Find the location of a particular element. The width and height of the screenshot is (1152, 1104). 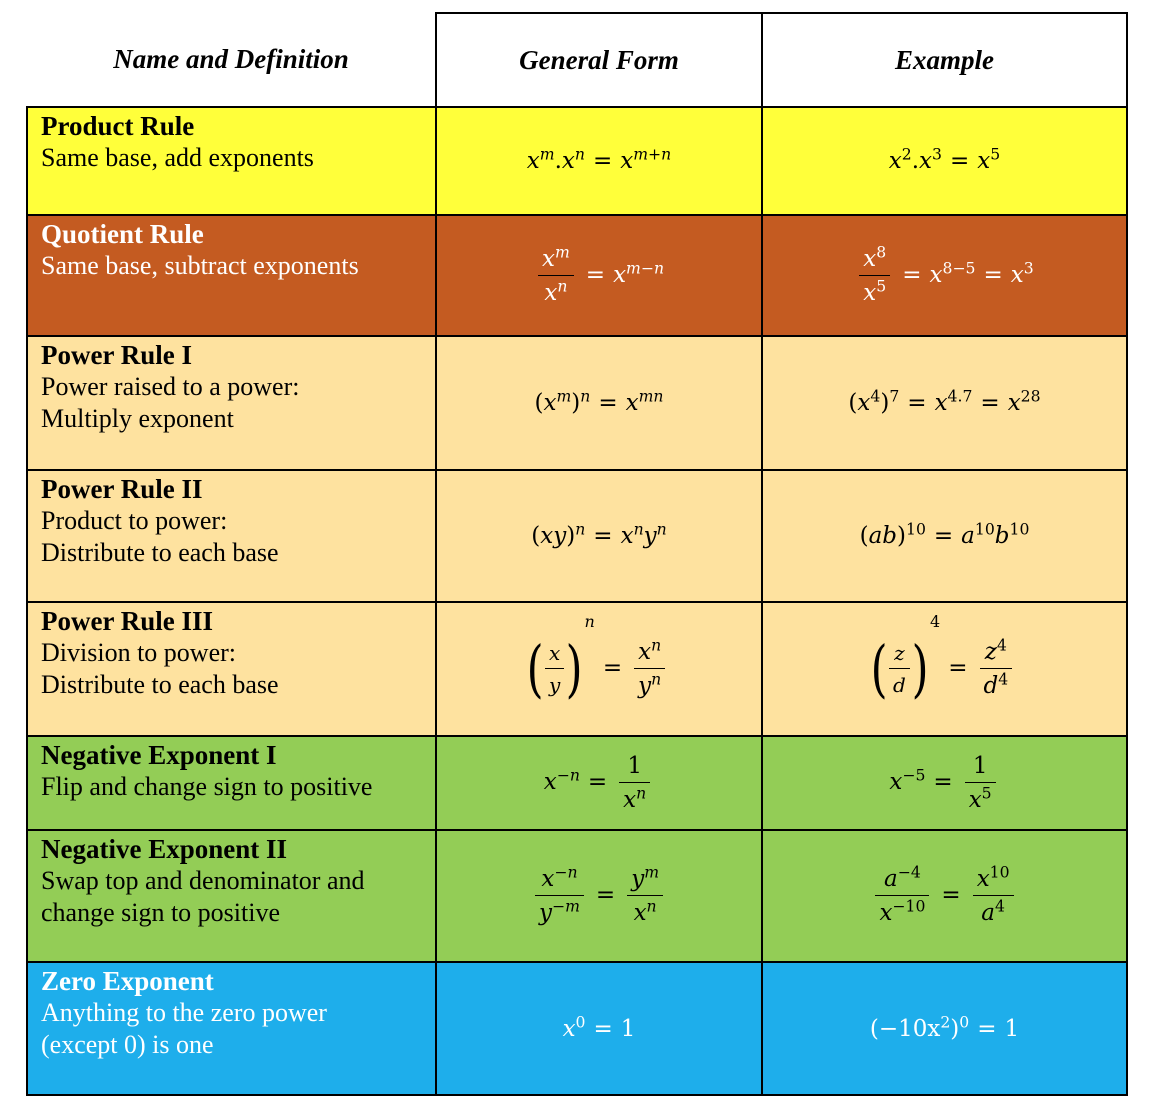

rule-desc: Same base, subtract exponents is located at coordinates (200, 265).